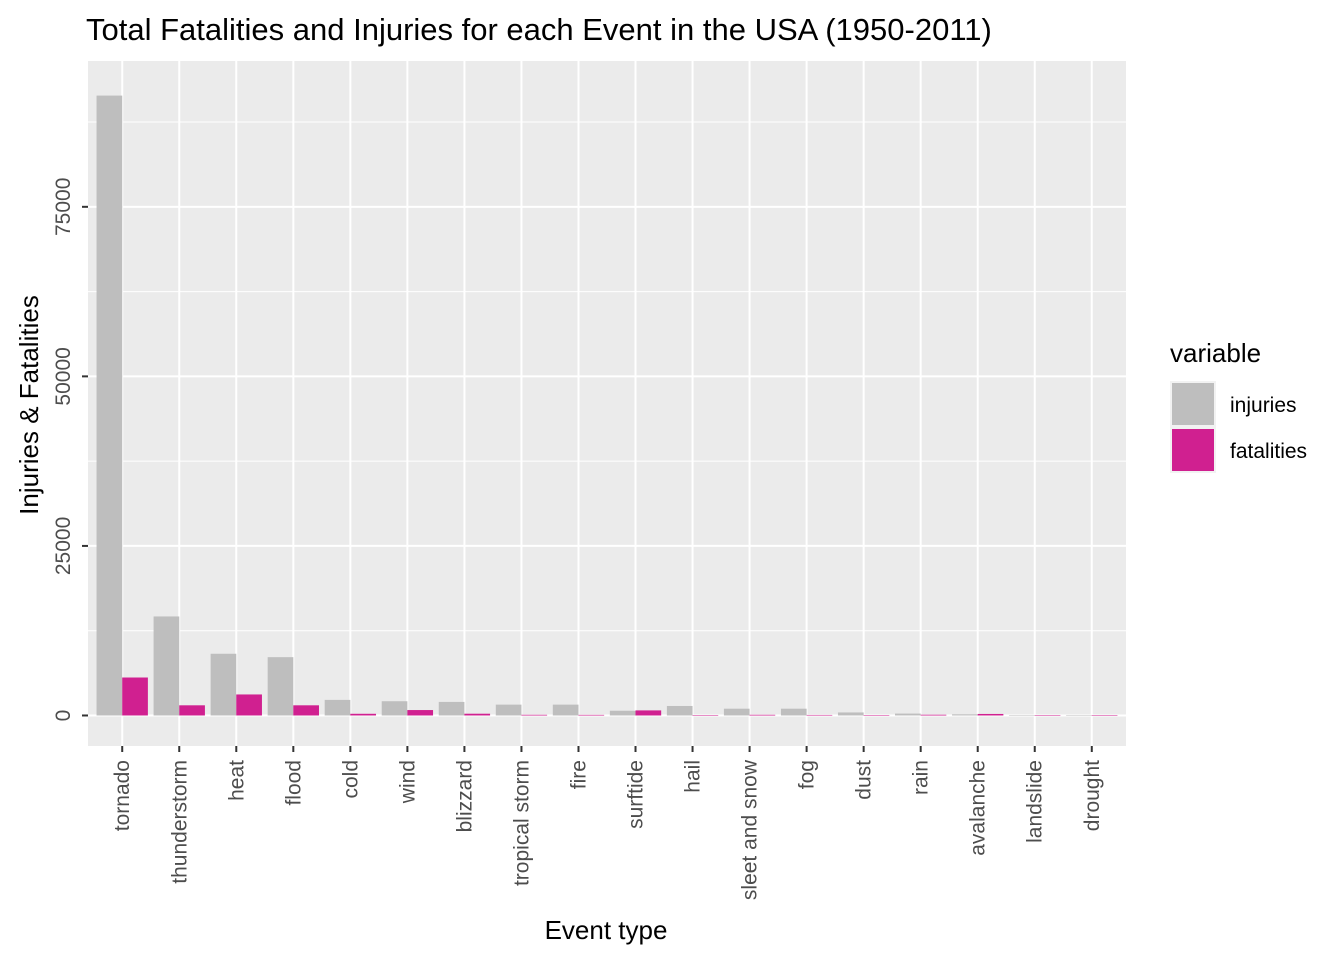  Describe the element at coordinates (1104, 715) in the screenshot. I see `bar-fatalities-drought` at that location.